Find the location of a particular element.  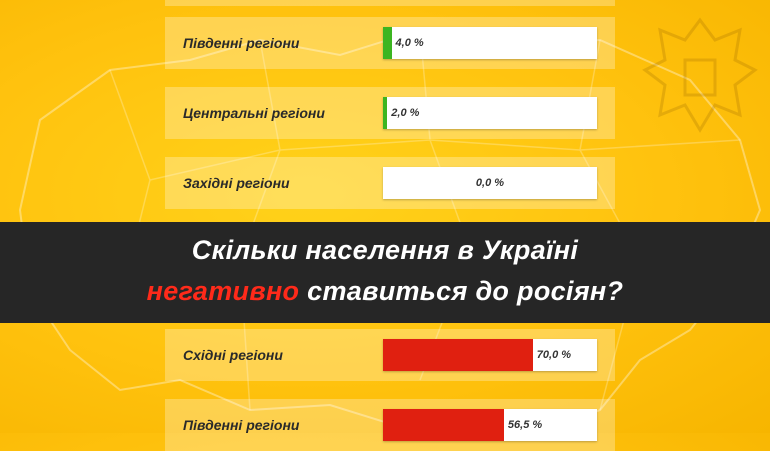

headline-line-1: Скільки населення в Україні is located at coordinates (385, 250).